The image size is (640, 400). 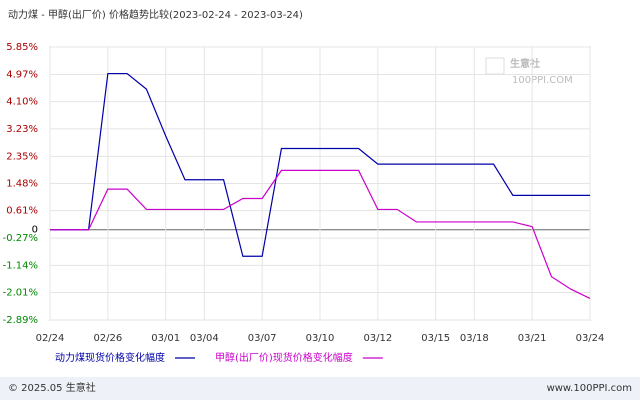 What do you see at coordinates (35, 230) in the screenshot?
I see `y-tick-label: 0` at bounding box center [35, 230].